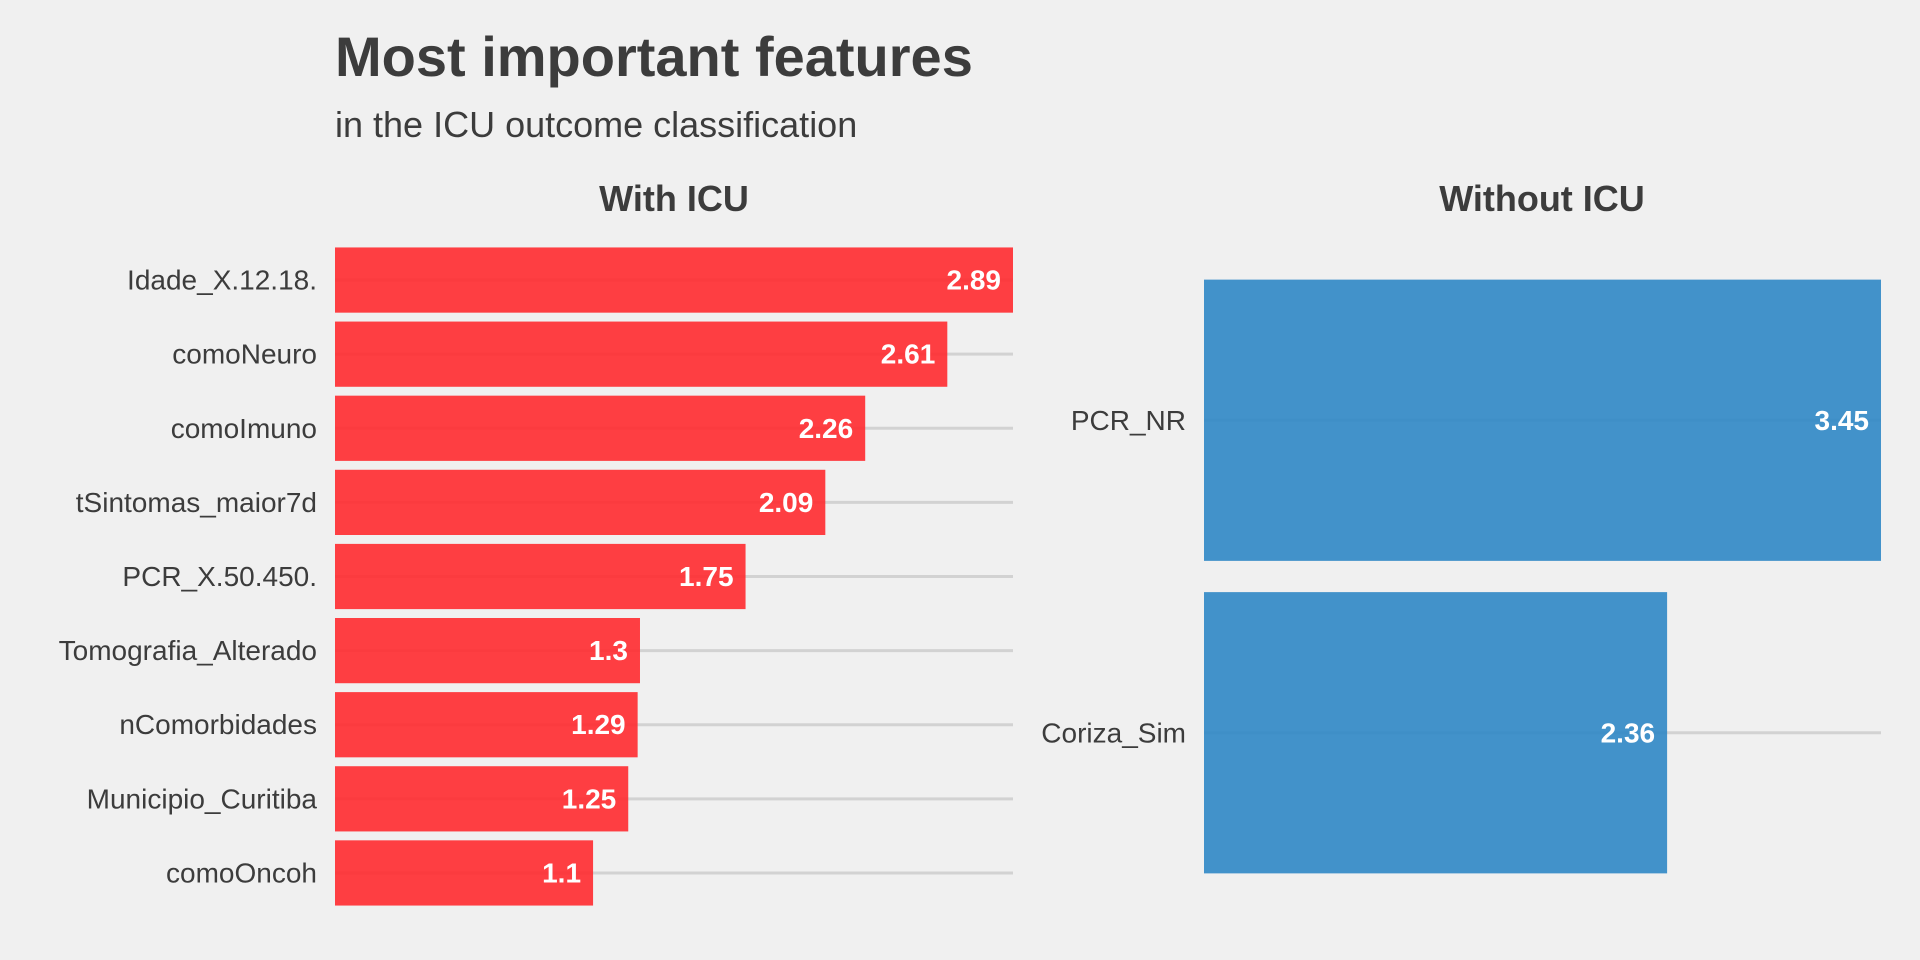 The height and width of the screenshot is (960, 1920). I want to click on with-icu-value-label: 2.89, so click(974, 280).